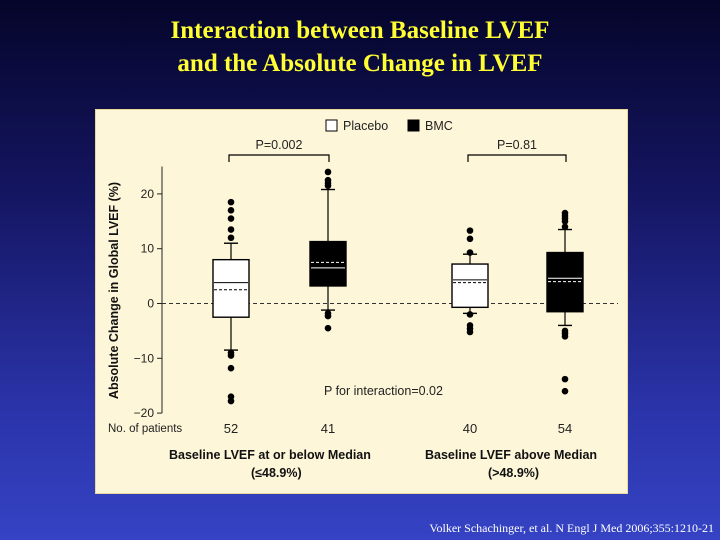 Image resolution: width=720 pixels, height=540 pixels. I want to click on title-line-2: and the Absolute Change in LVEF, so click(360, 63).